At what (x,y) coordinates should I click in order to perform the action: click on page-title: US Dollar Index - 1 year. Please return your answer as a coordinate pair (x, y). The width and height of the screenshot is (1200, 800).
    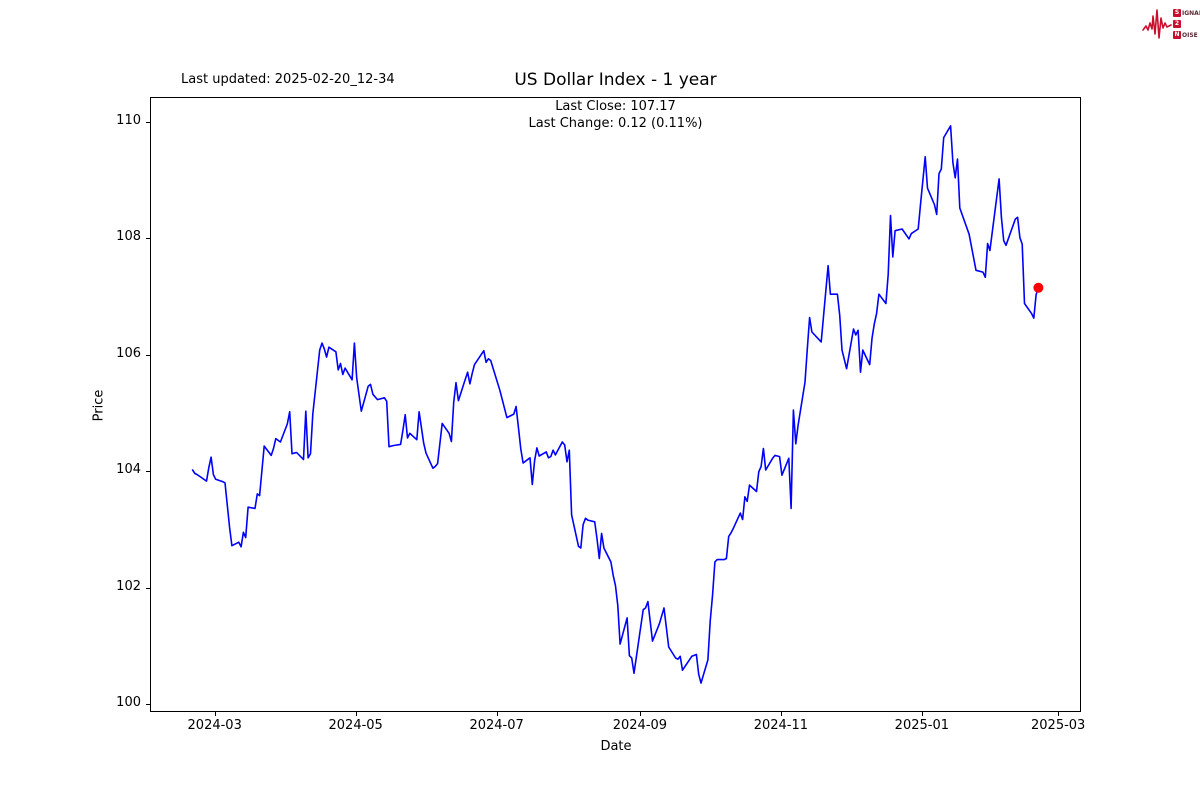
    Looking at the image, I should click on (615, 80).